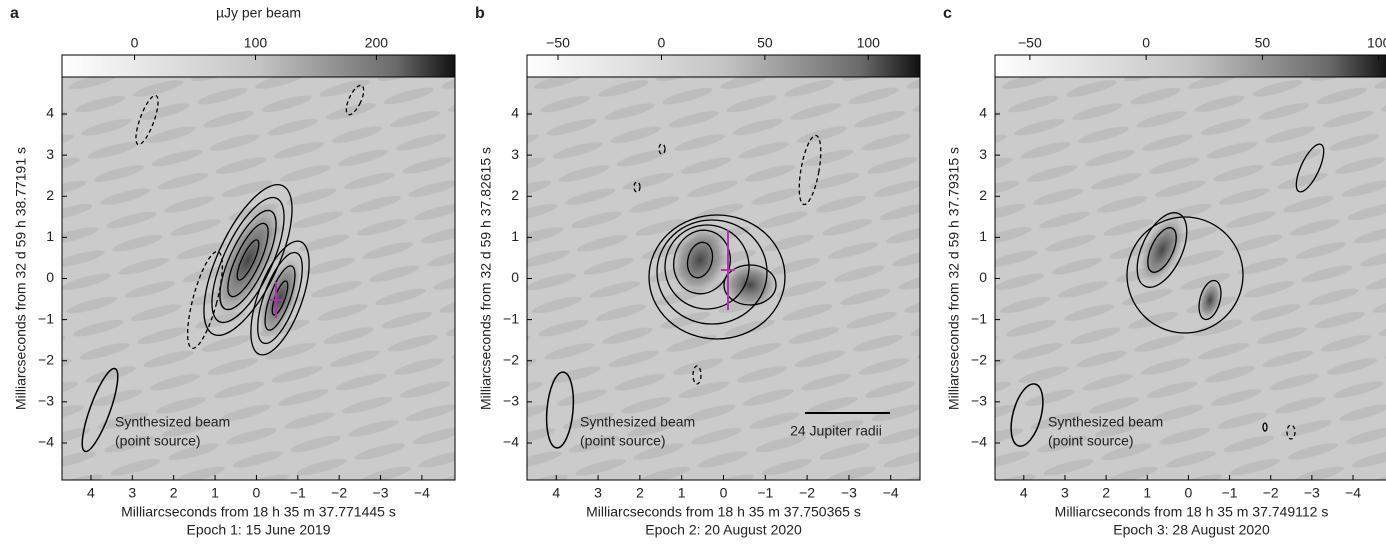 The width and height of the screenshot is (1386, 547). What do you see at coordinates (480, 13) in the screenshot?
I see `panel-letter: b` at bounding box center [480, 13].